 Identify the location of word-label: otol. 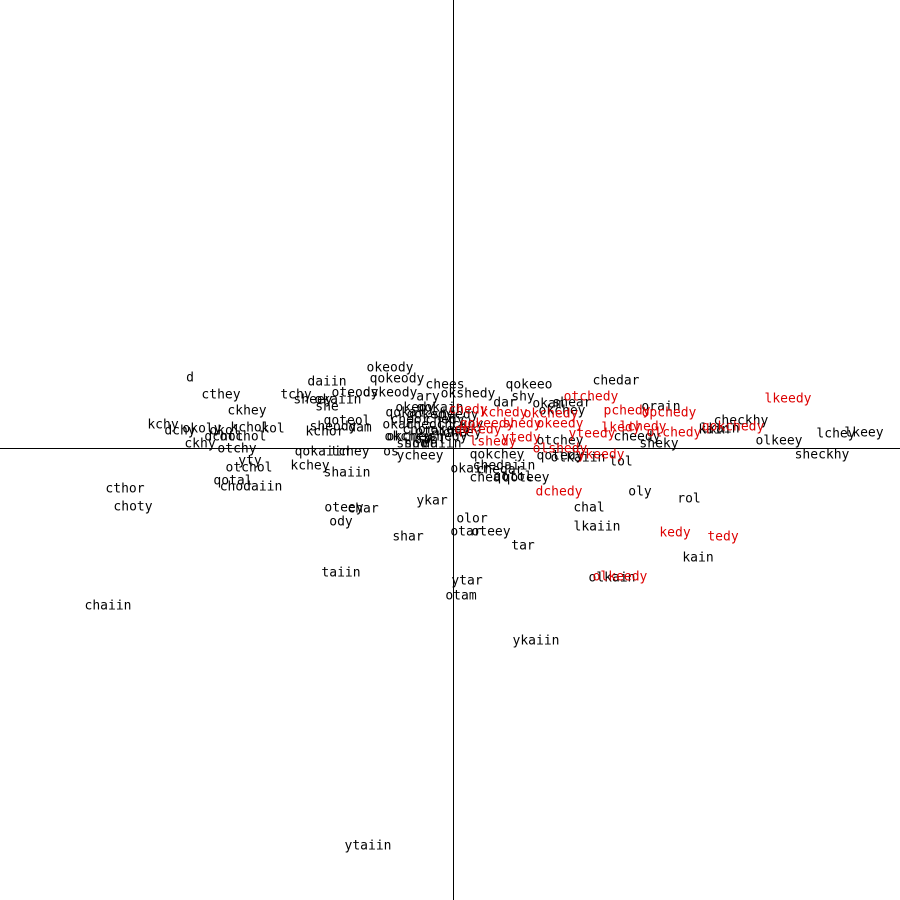
(430, 440).